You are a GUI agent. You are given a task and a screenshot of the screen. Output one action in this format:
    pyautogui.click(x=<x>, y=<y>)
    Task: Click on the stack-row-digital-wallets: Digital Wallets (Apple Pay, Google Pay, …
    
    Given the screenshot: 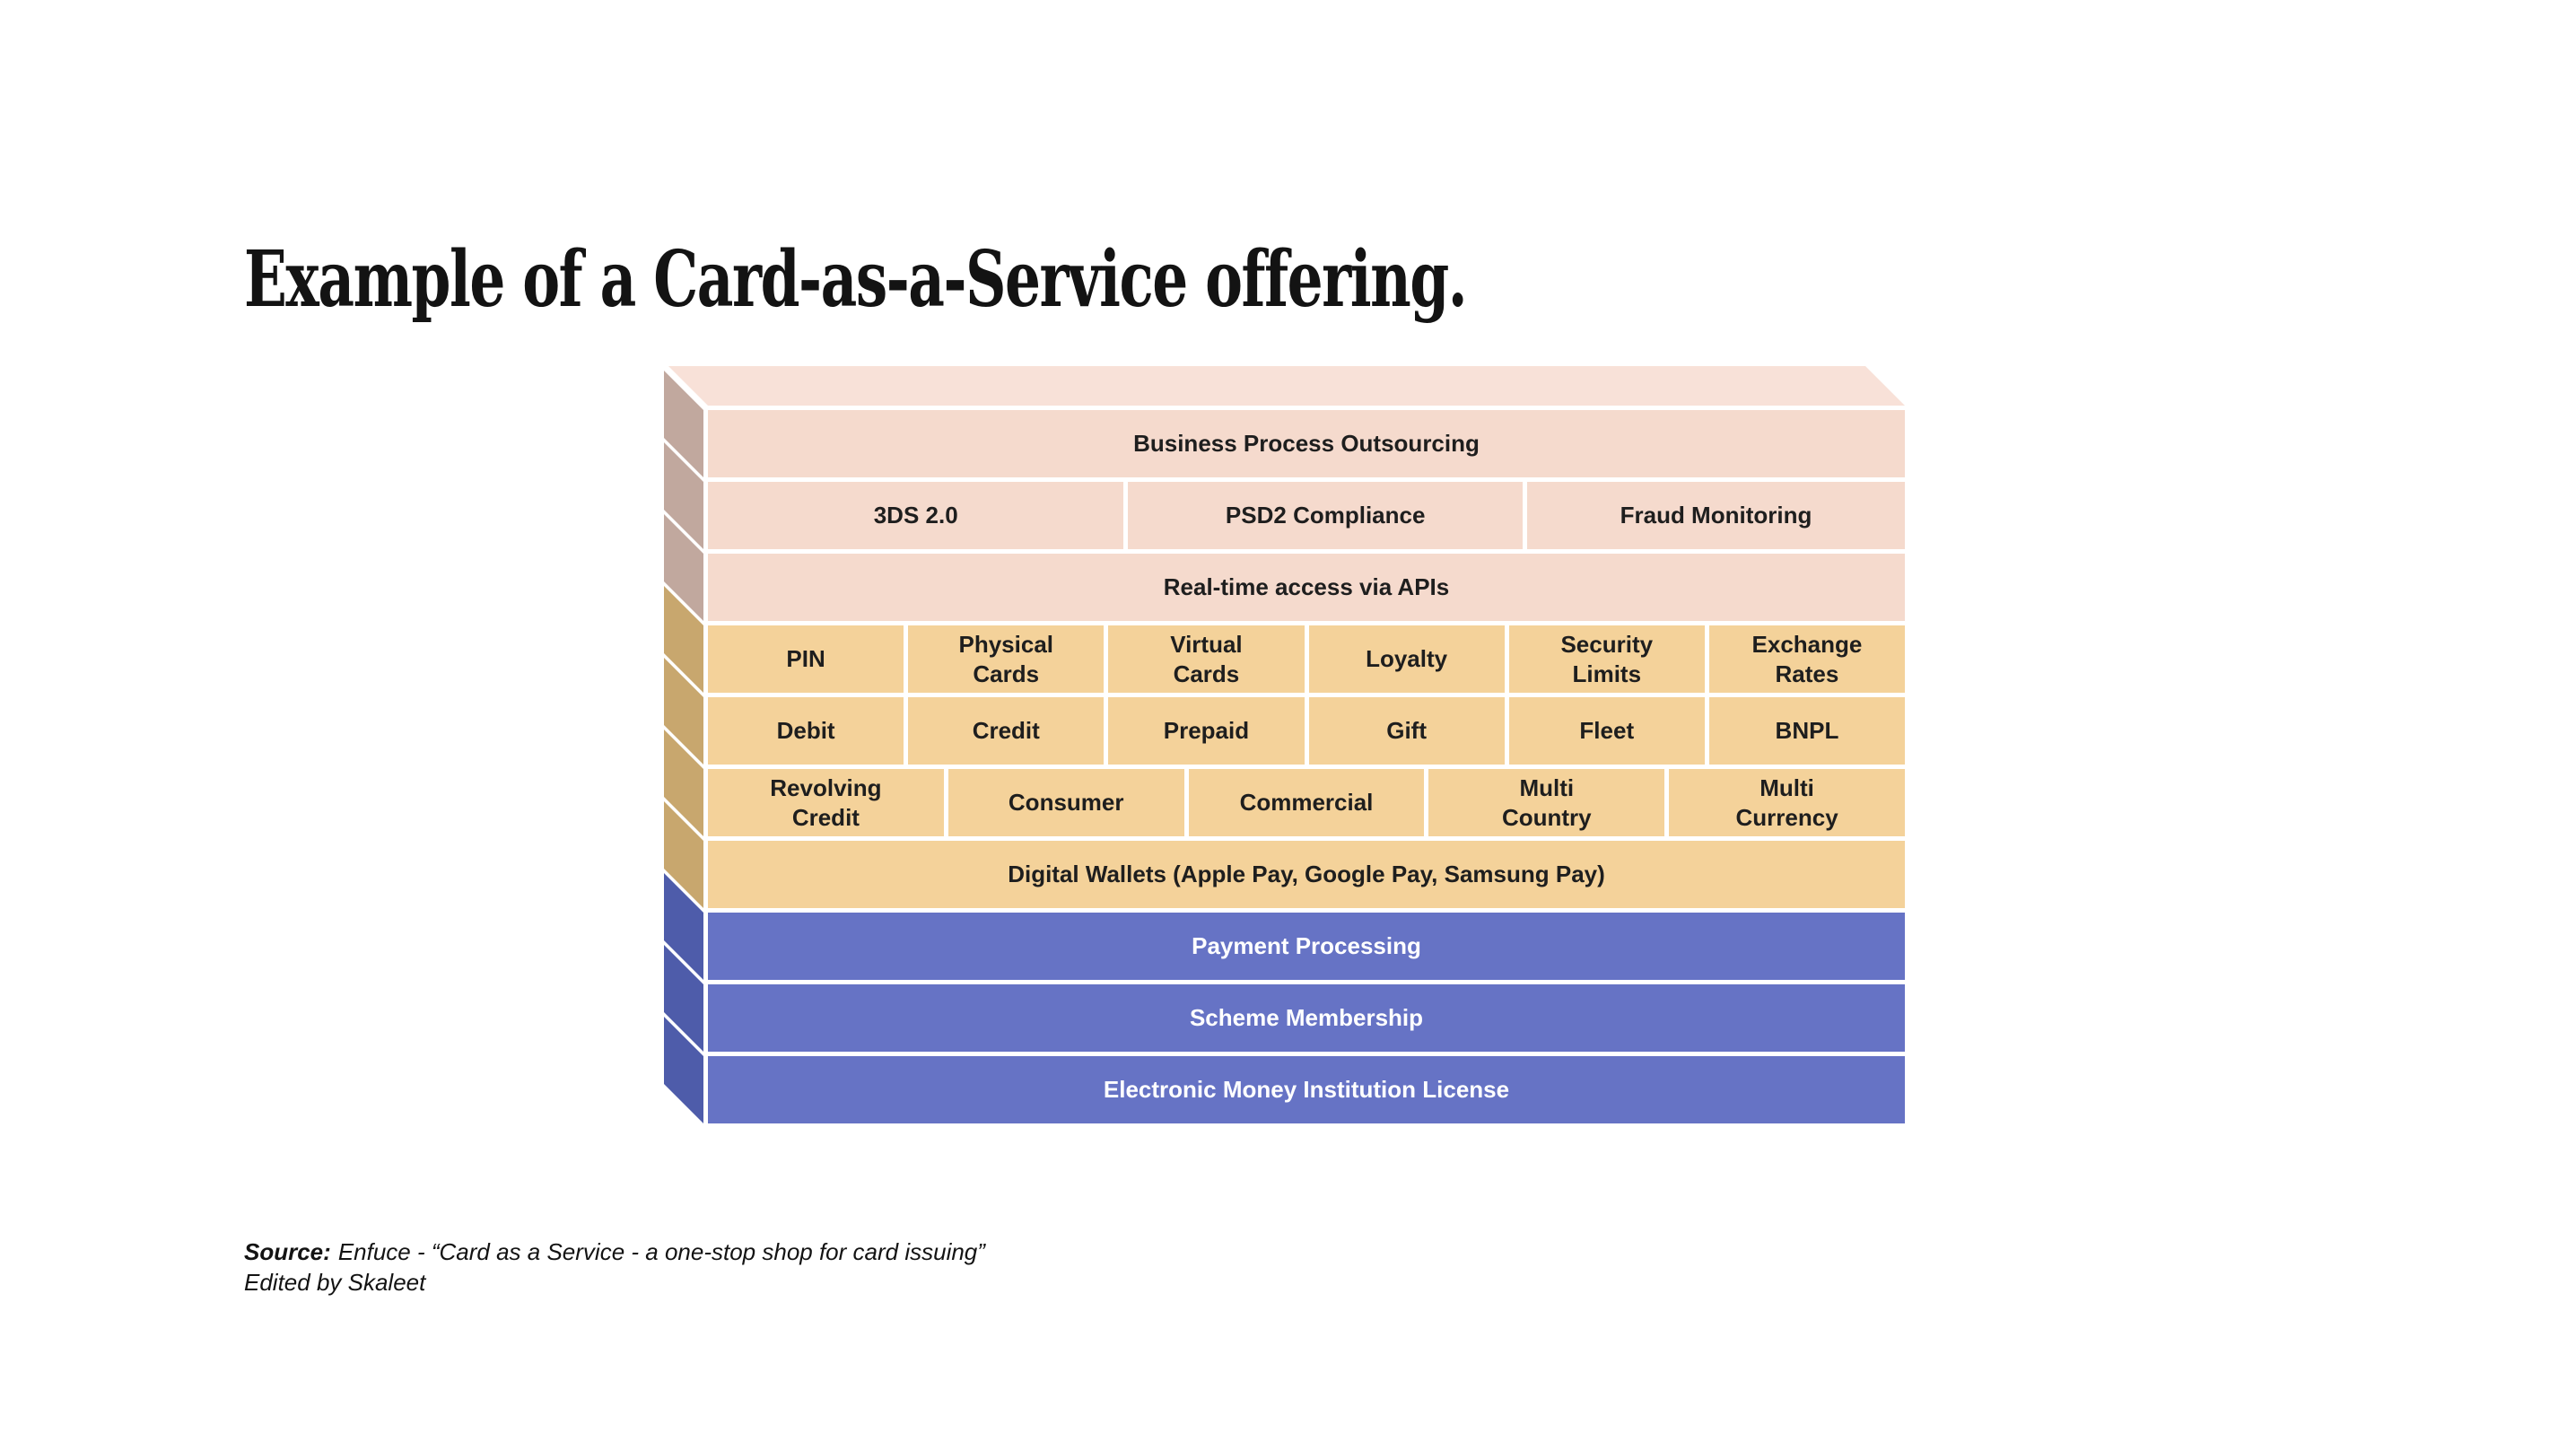 What is the action you would take?
    pyautogui.click(x=1284, y=854)
    